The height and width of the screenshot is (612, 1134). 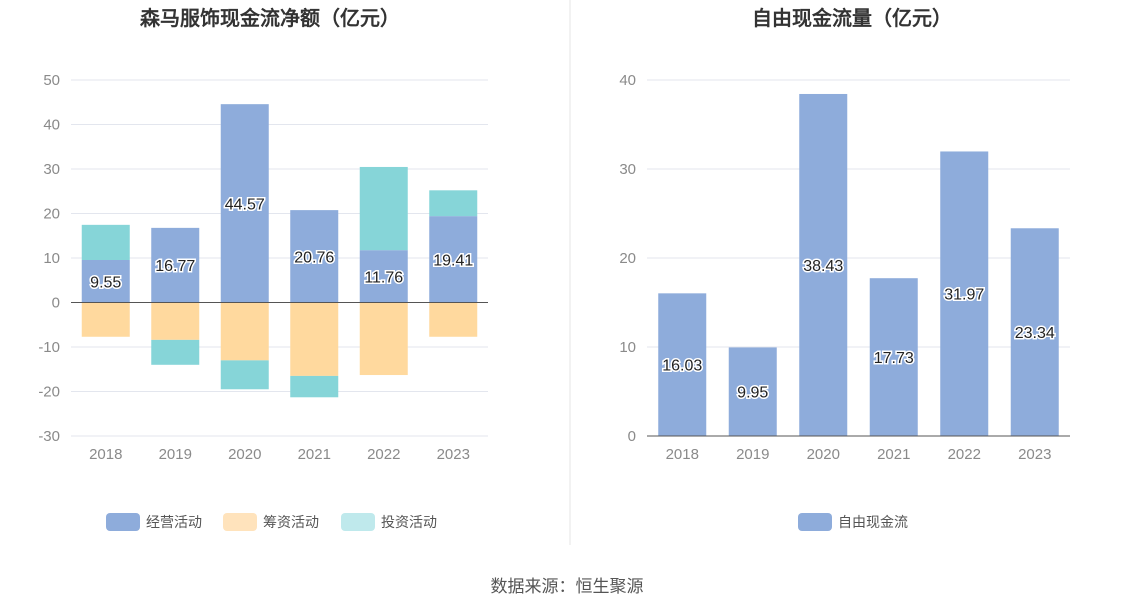 I want to click on data-label-2021: 17.73, so click(x=894, y=358).